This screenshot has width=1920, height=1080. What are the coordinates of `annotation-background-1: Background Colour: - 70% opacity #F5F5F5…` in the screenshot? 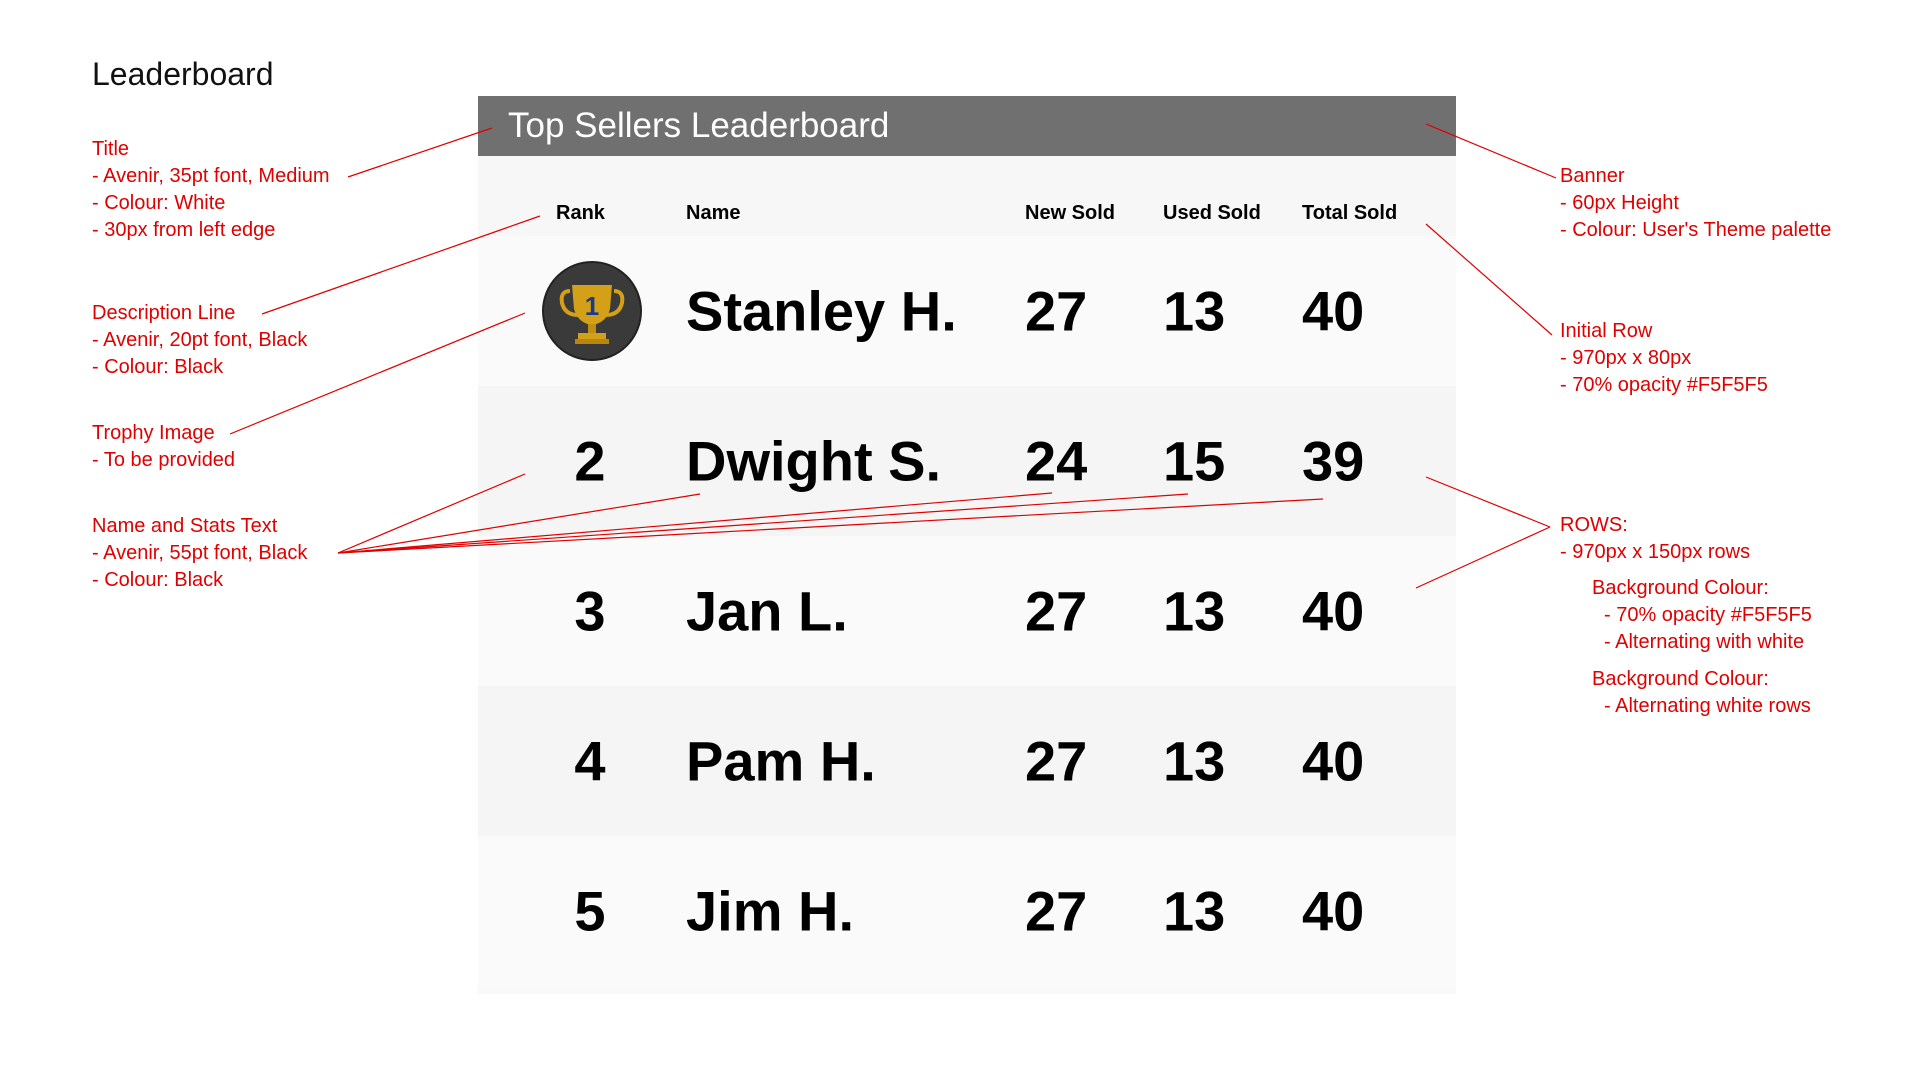 It's located at (1702, 615).